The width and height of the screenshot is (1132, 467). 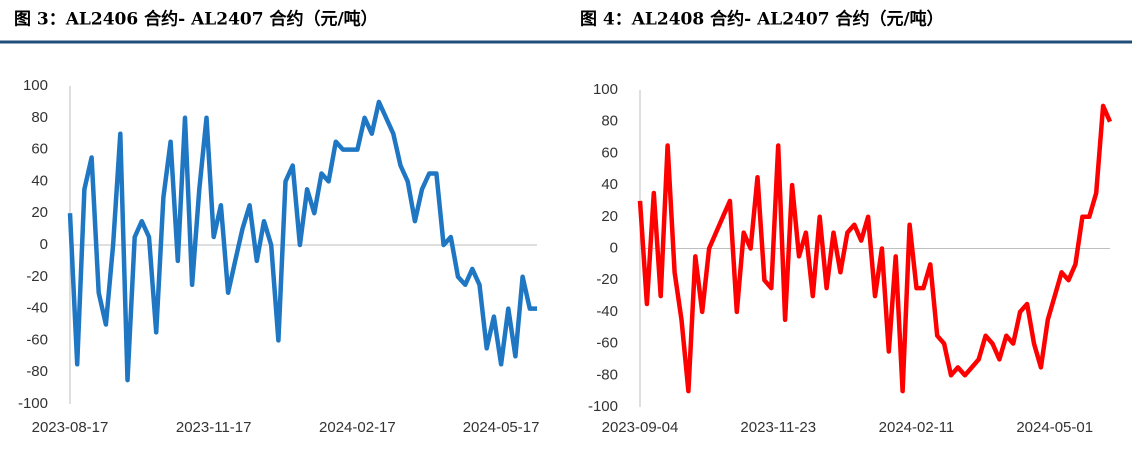 I want to click on x-tick-label: 2024-05-01, so click(x=1054, y=427).